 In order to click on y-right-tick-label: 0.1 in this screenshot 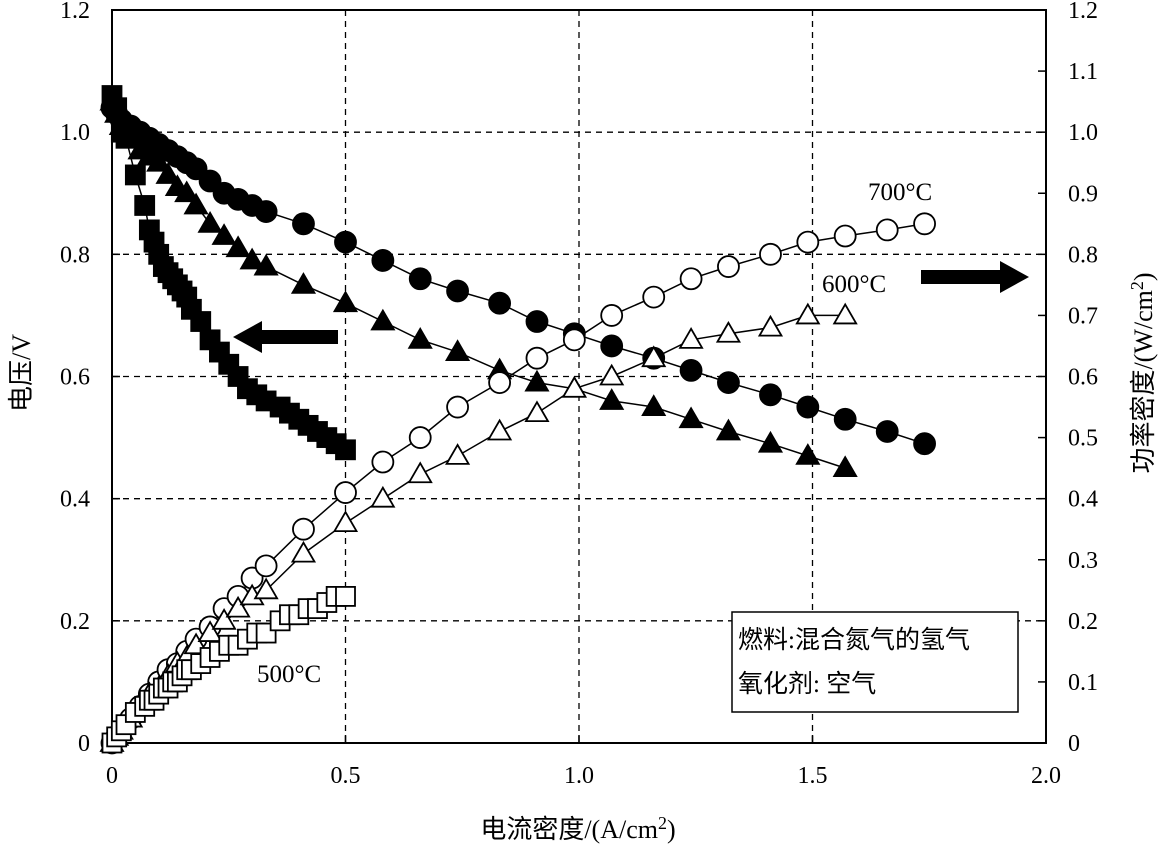, I will do `click(1083, 683)`.